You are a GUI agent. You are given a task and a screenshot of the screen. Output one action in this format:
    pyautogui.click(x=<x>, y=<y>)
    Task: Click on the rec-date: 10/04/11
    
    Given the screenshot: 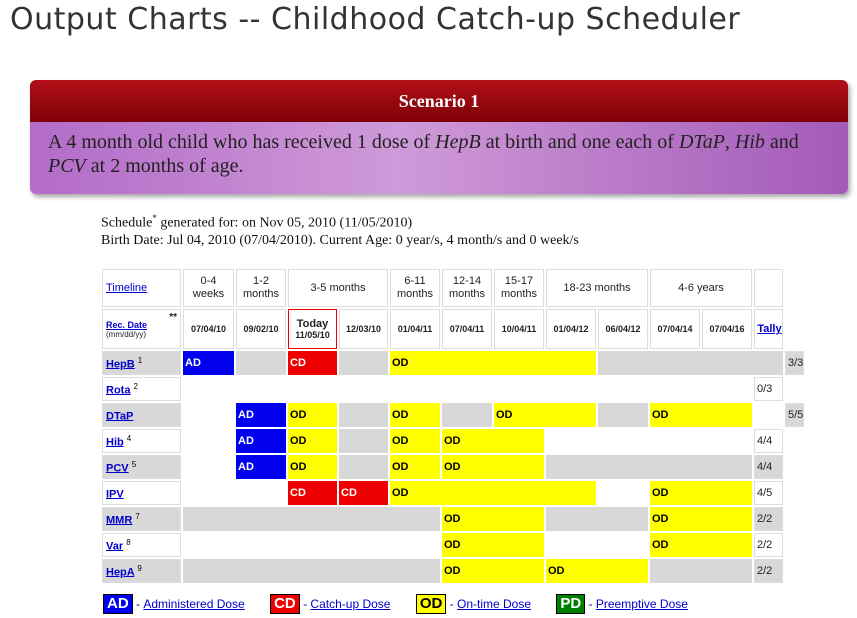 What is the action you would take?
    pyautogui.click(x=519, y=329)
    